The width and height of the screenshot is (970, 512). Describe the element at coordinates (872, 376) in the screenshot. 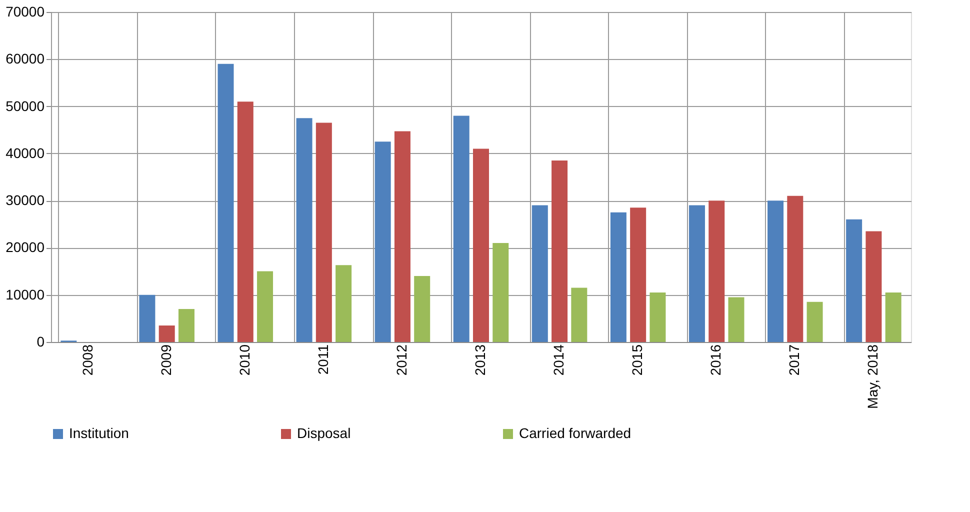

I see `x-tick-label: May, 2018` at that location.